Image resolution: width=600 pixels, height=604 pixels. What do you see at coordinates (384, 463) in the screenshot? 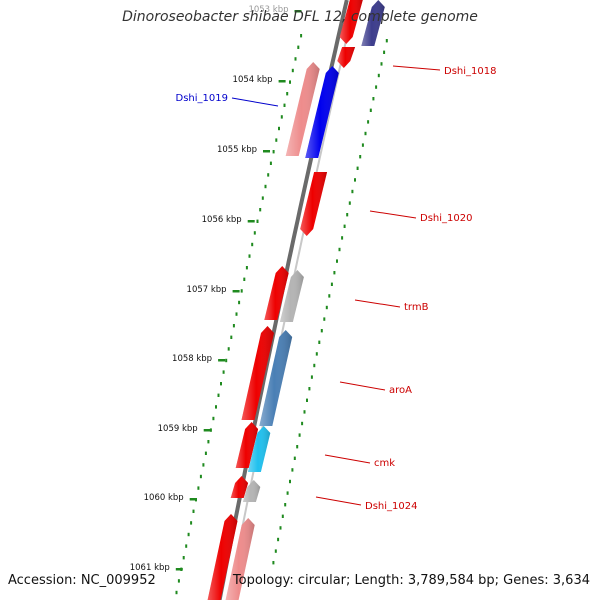
I see `gene-label-cmk: cmk` at bounding box center [384, 463].